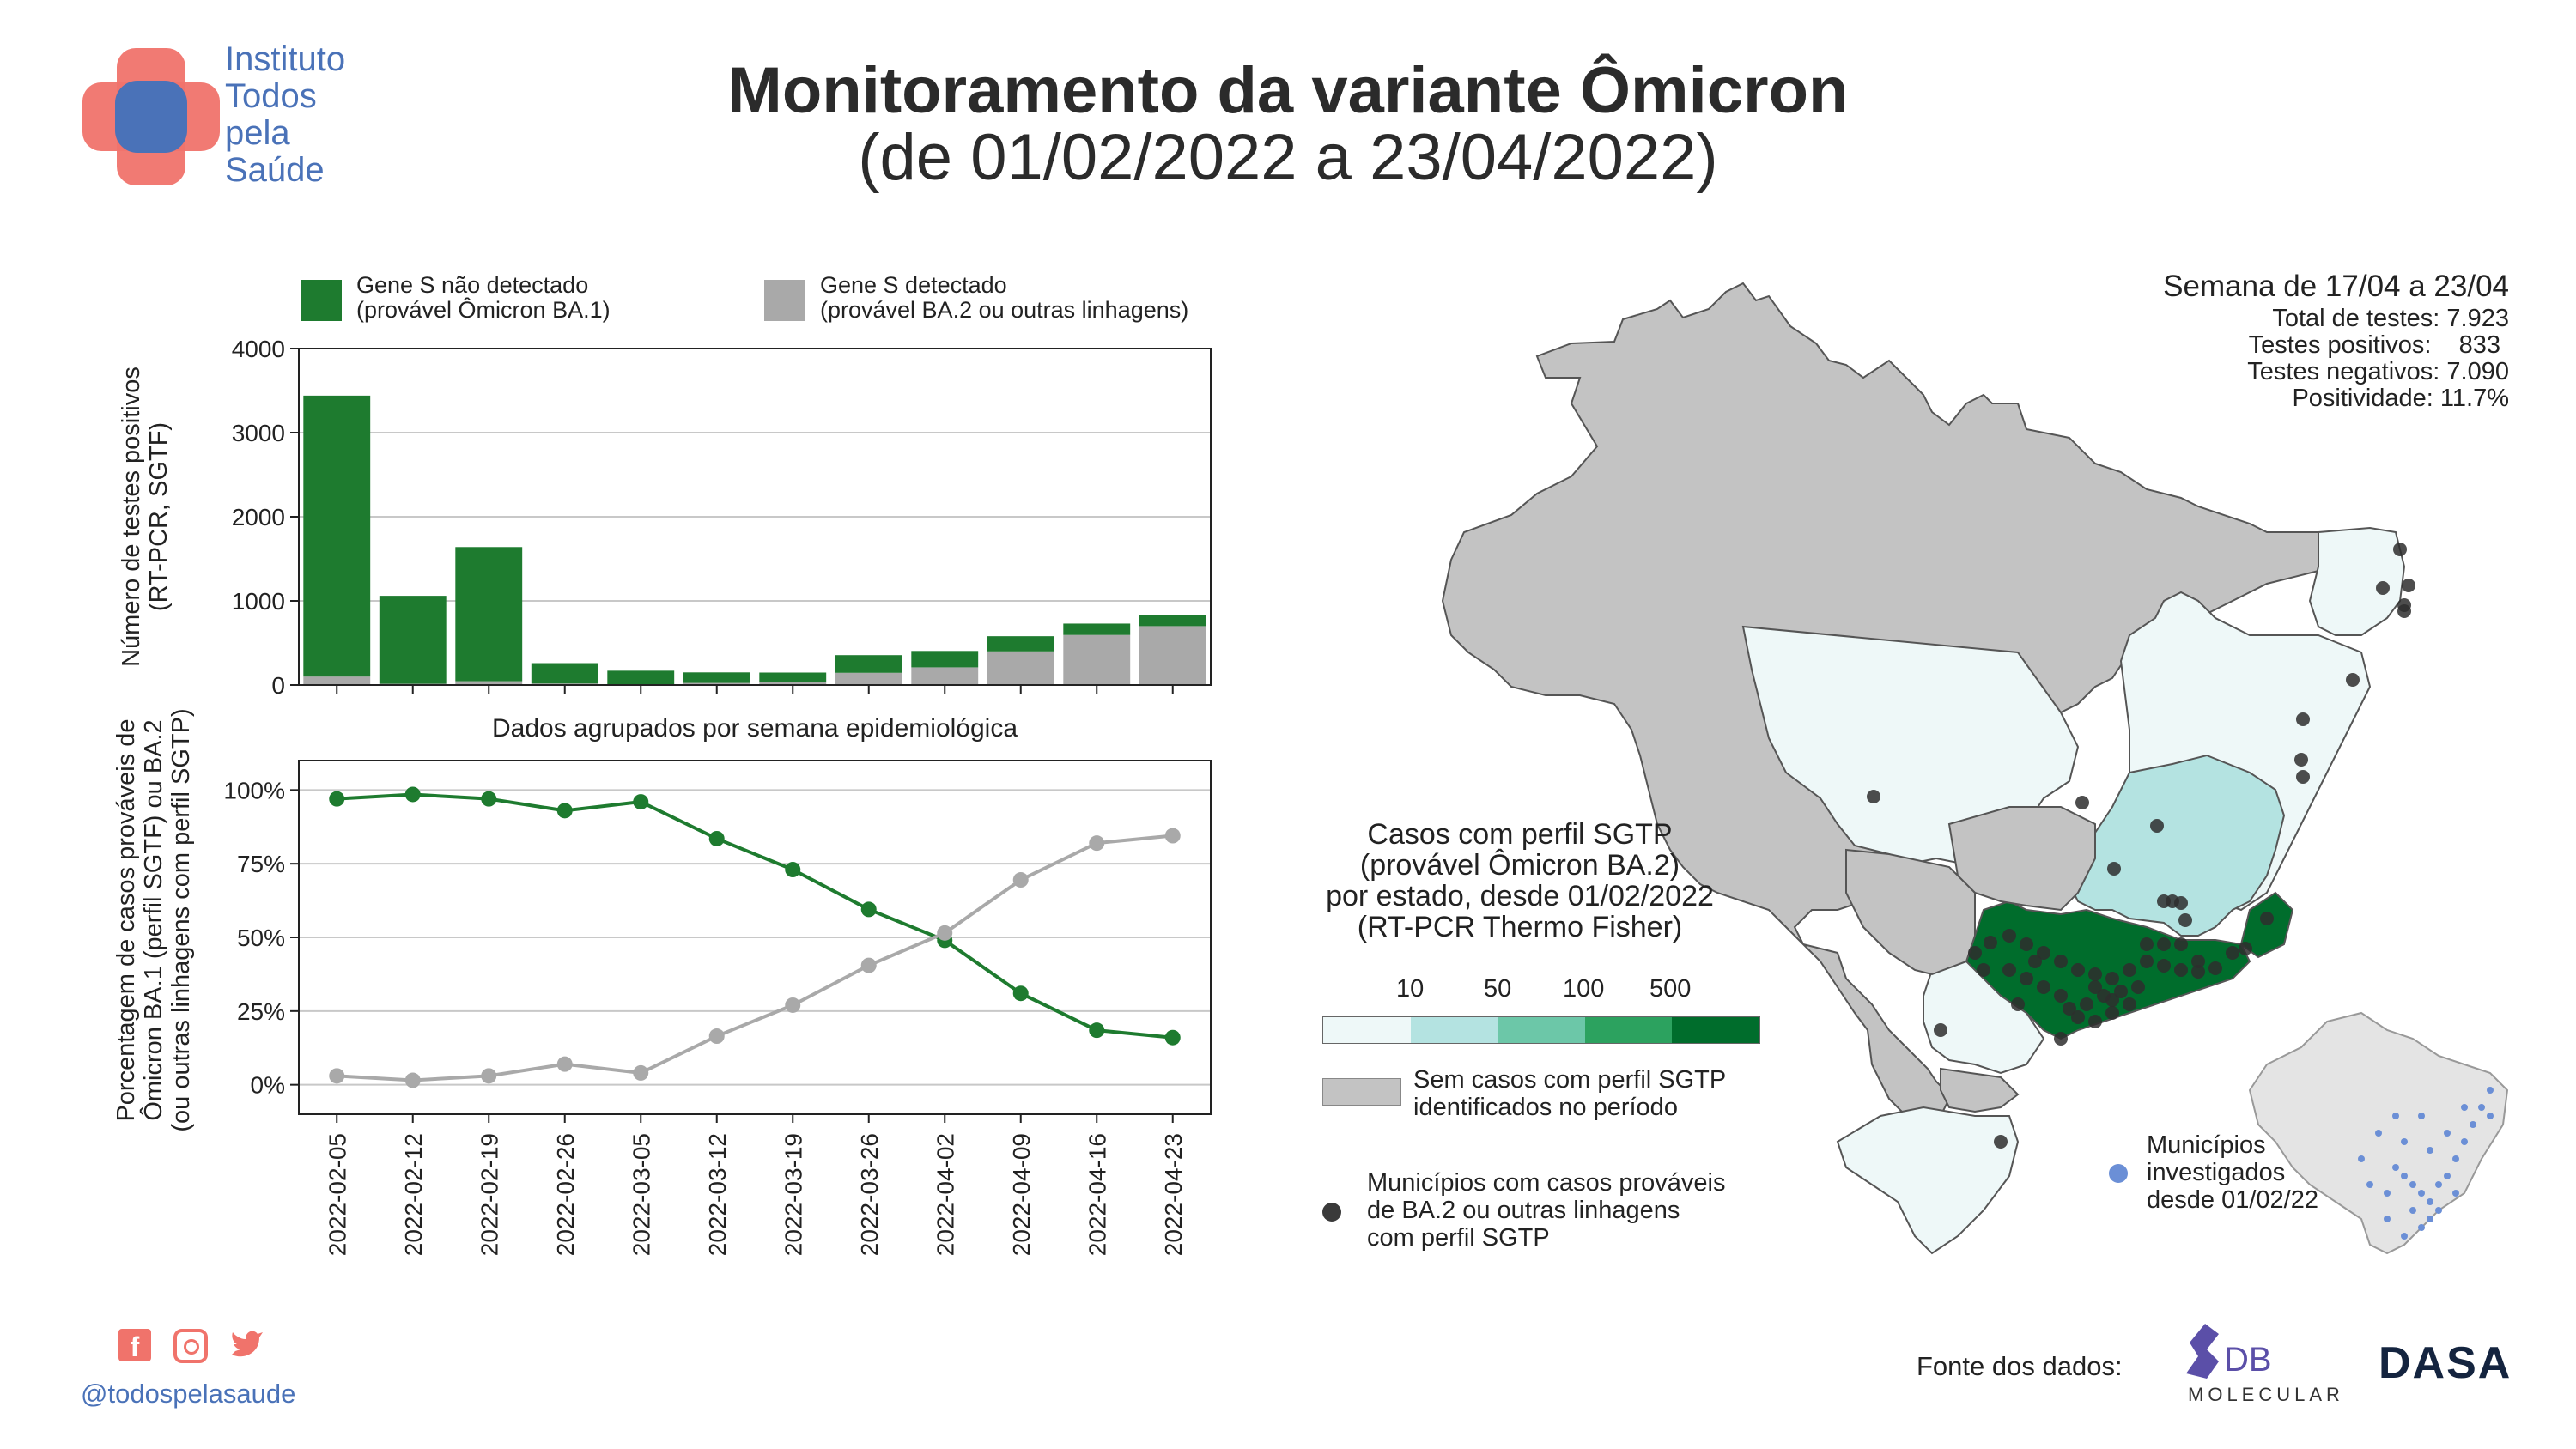 Image resolution: width=2576 pixels, height=1449 pixels. What do you see at coordinates (1498, 989) in the screenshot?
I see `scale-tick: 50` at bounding box center [1498, 989].